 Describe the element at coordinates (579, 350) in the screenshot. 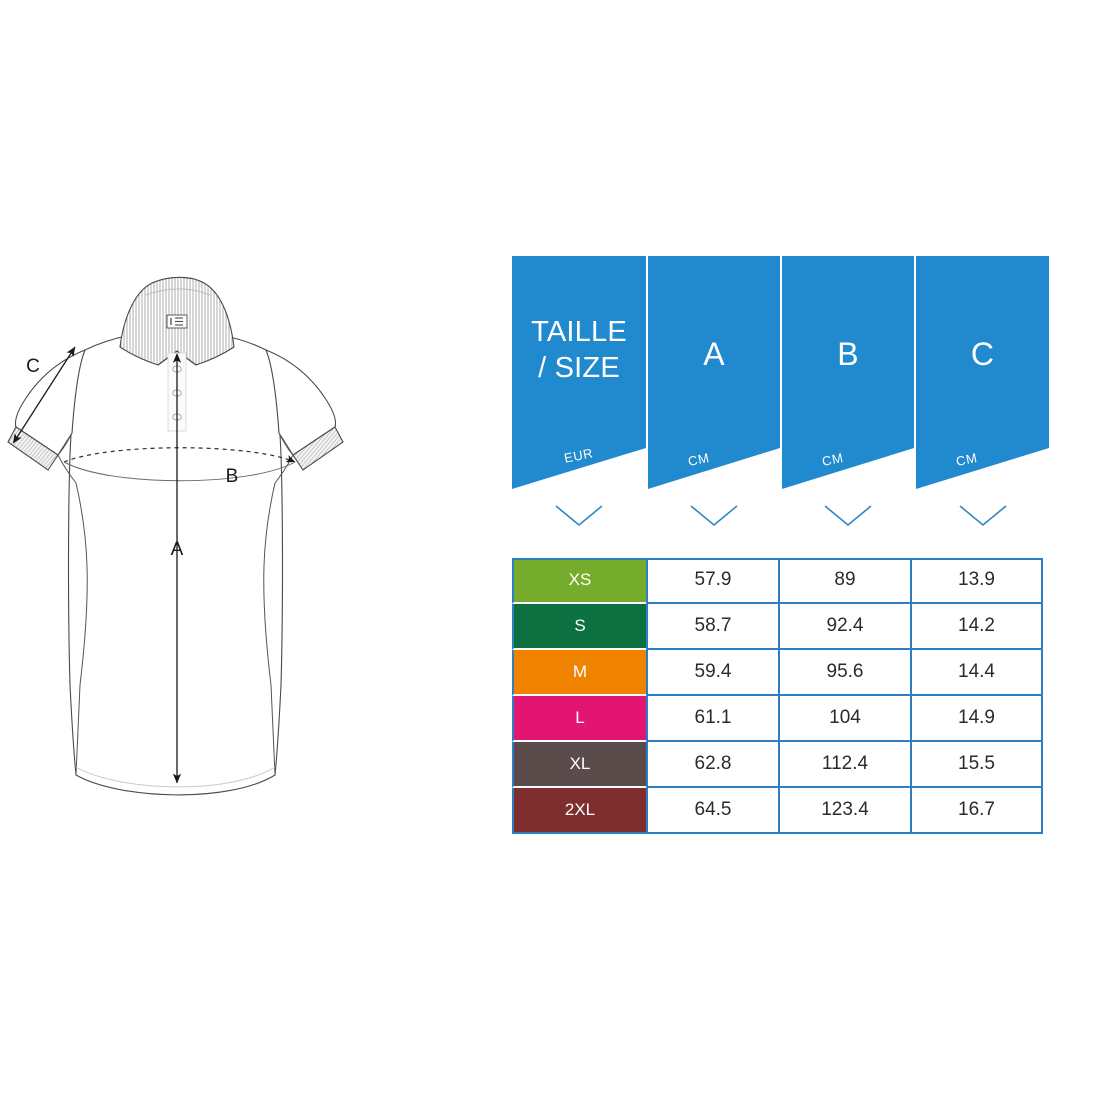

I see `header-title-size: TAILLE / SIZE` at that location.